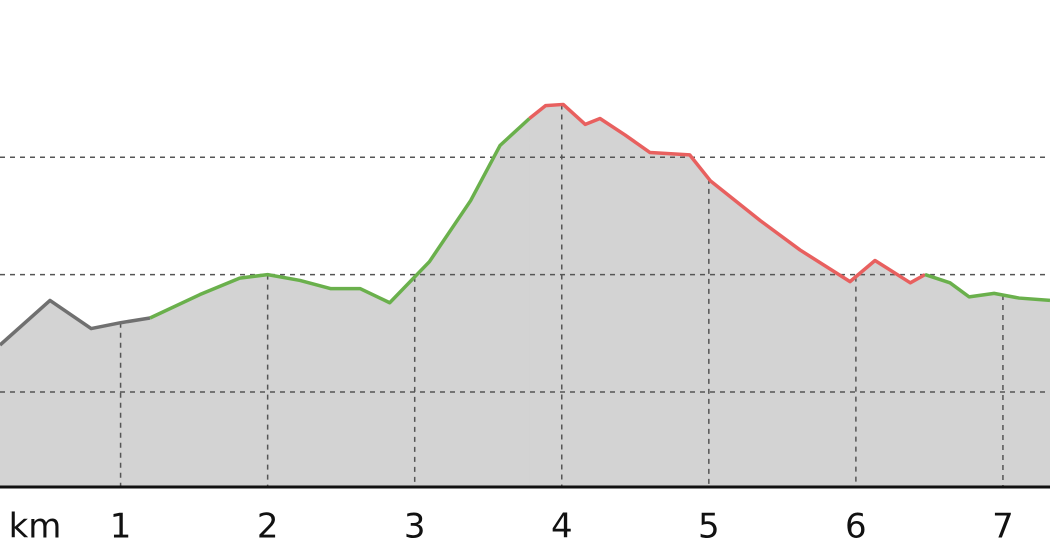  Describe the element at coordinates (562, 527) in the screenshot. I see `x-tick-label: 4` at that location.